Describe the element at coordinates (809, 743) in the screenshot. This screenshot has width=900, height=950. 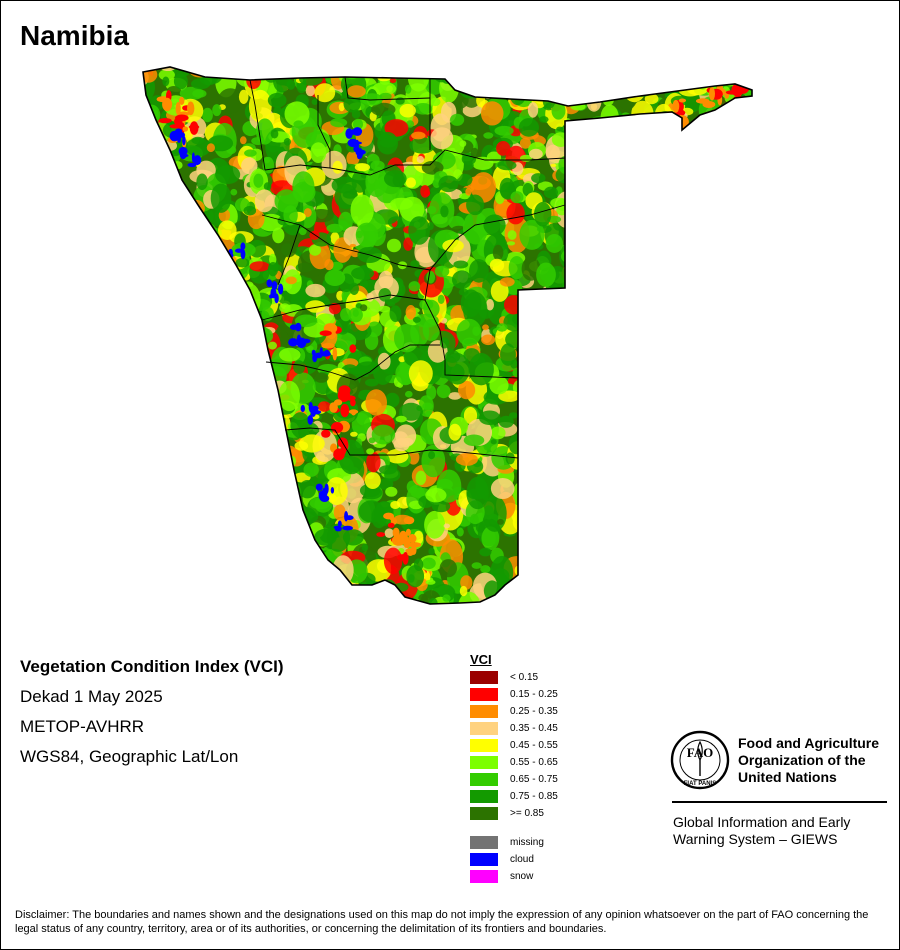
I see `organization-line: Food and Agriculture` at that location.